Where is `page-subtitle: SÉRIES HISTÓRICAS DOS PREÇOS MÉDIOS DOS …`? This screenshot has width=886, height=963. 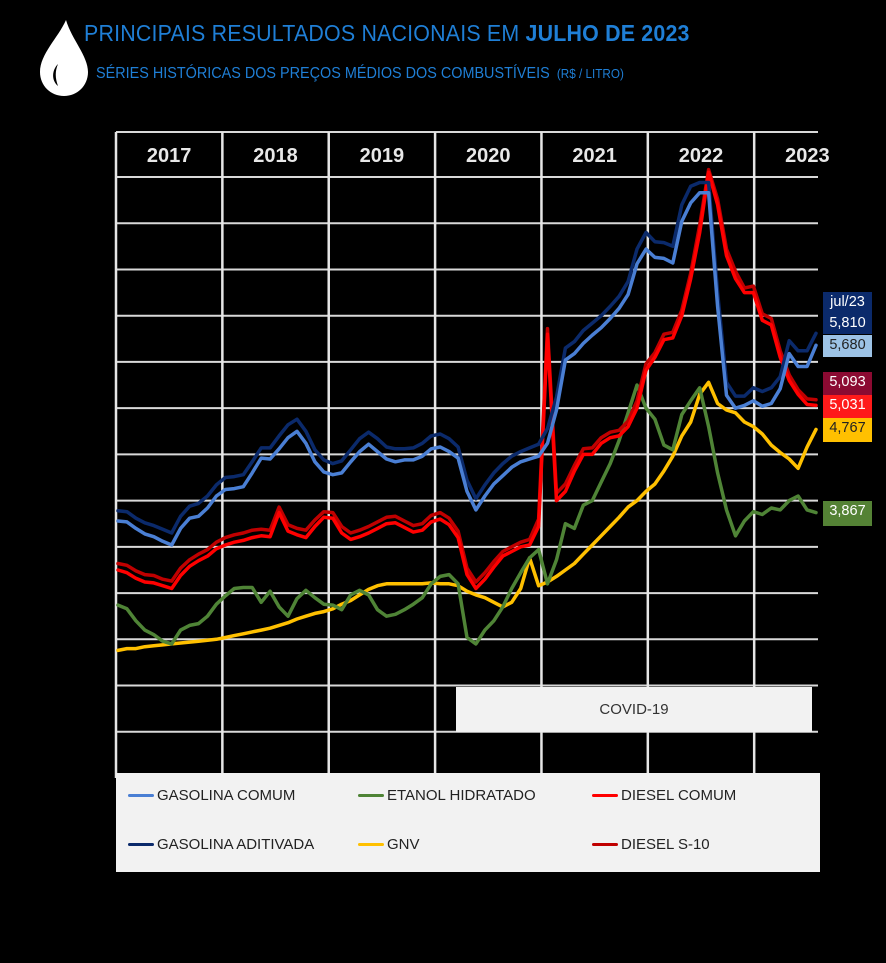
page-subtitle: SÉRIES HISTÓRICAS DOS PREÇOS MÉDIOS DOS … is located at coordinates (360, 74).